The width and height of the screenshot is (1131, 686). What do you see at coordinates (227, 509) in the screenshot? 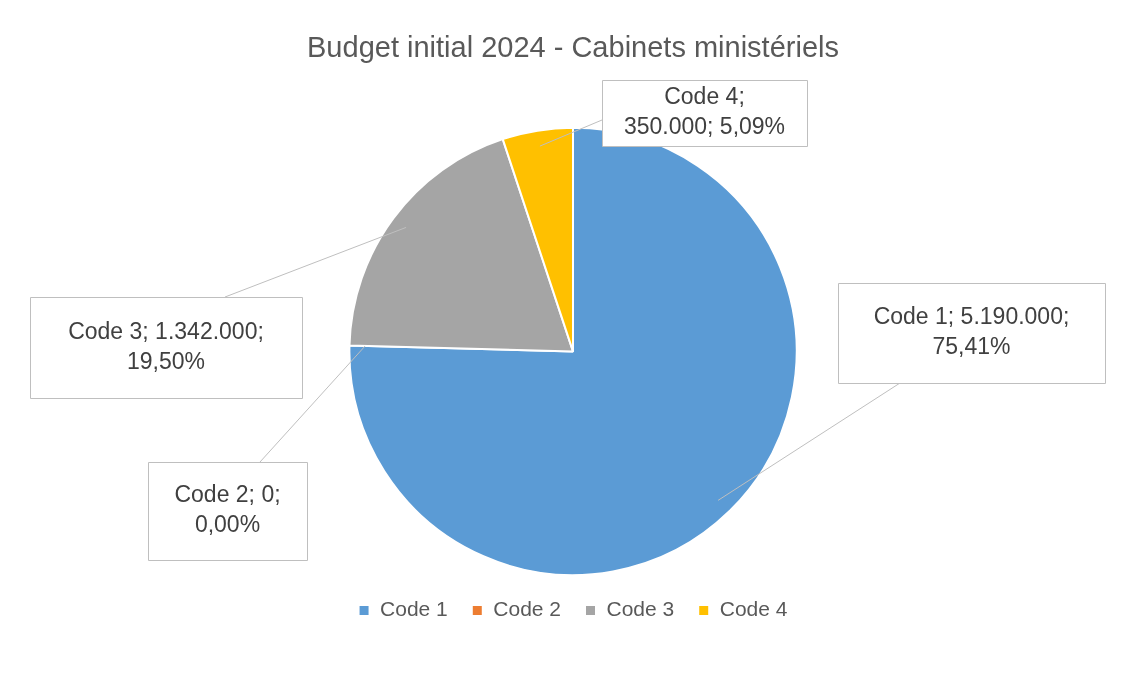
I see `text: Code 2; 0; 0,00%` at bounding box center [227, 509].